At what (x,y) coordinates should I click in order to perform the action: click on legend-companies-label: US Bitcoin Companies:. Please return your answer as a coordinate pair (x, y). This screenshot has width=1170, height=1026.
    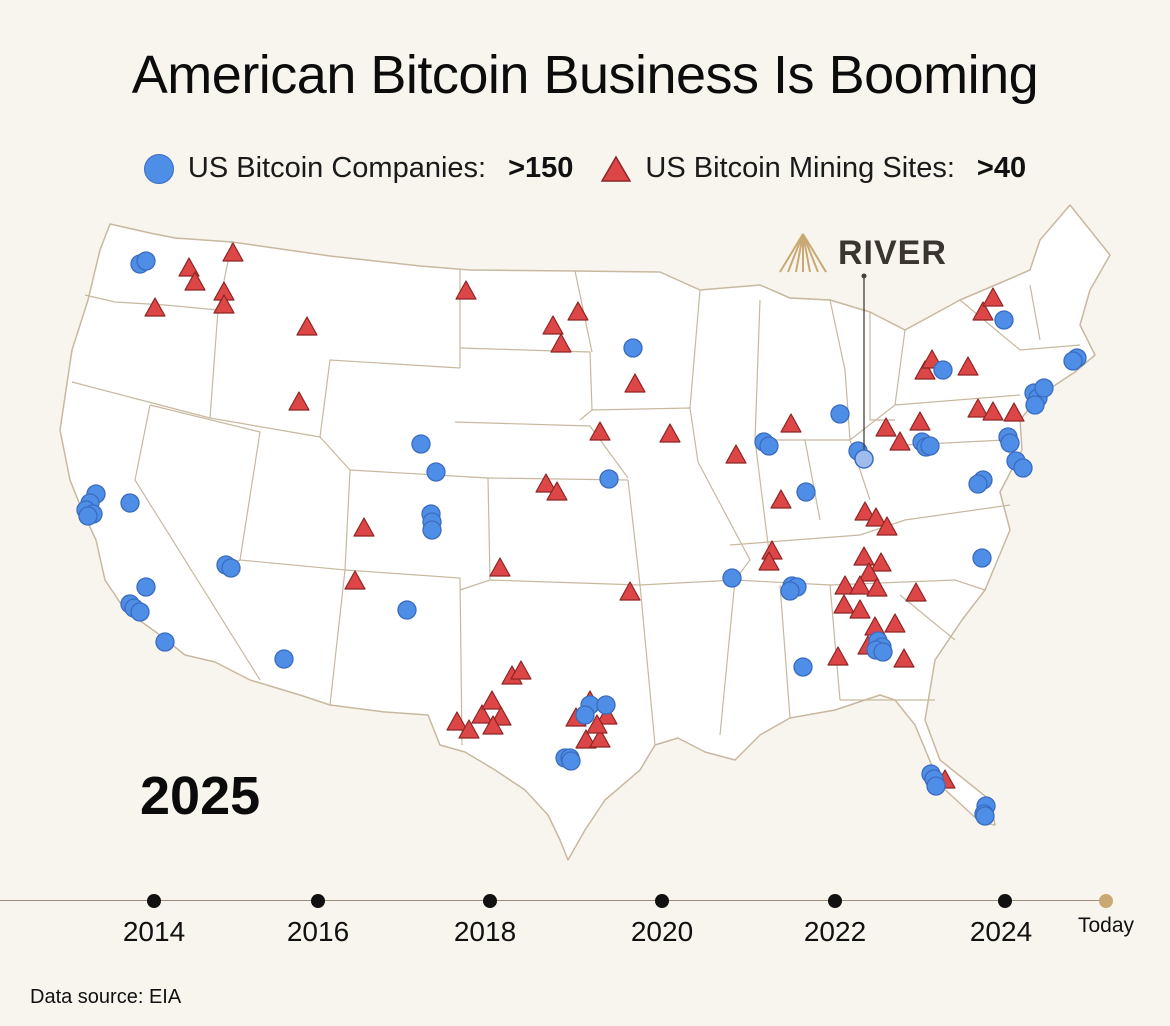
    Looking at the image, I should click on (337, 168).